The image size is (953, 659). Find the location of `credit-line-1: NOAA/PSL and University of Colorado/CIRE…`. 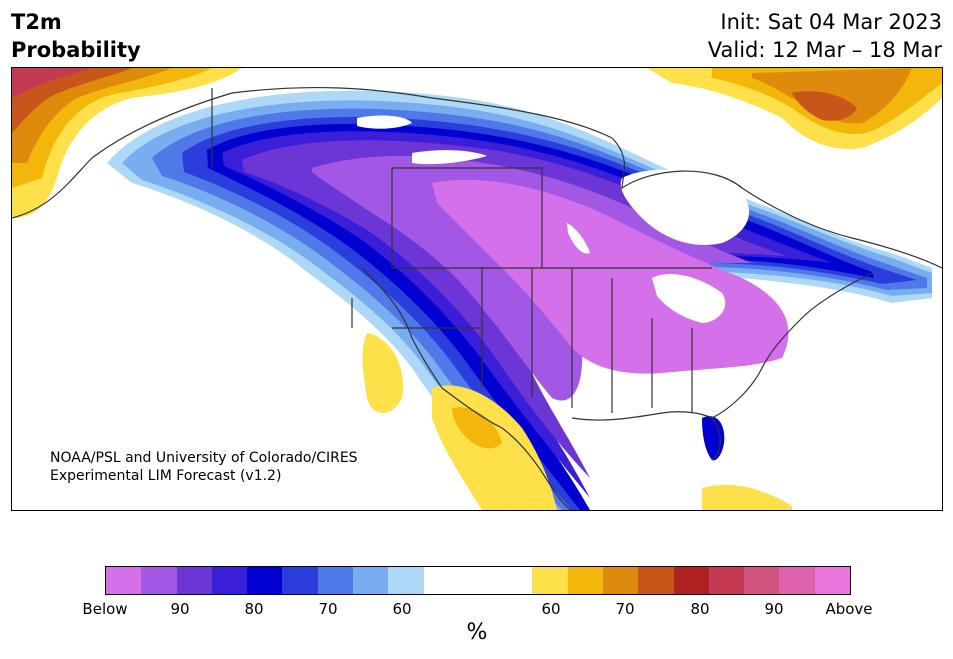

credit-line-1: NOAA/PSL and University of Colorado/CIRE… is located at coordinates (204, 458).